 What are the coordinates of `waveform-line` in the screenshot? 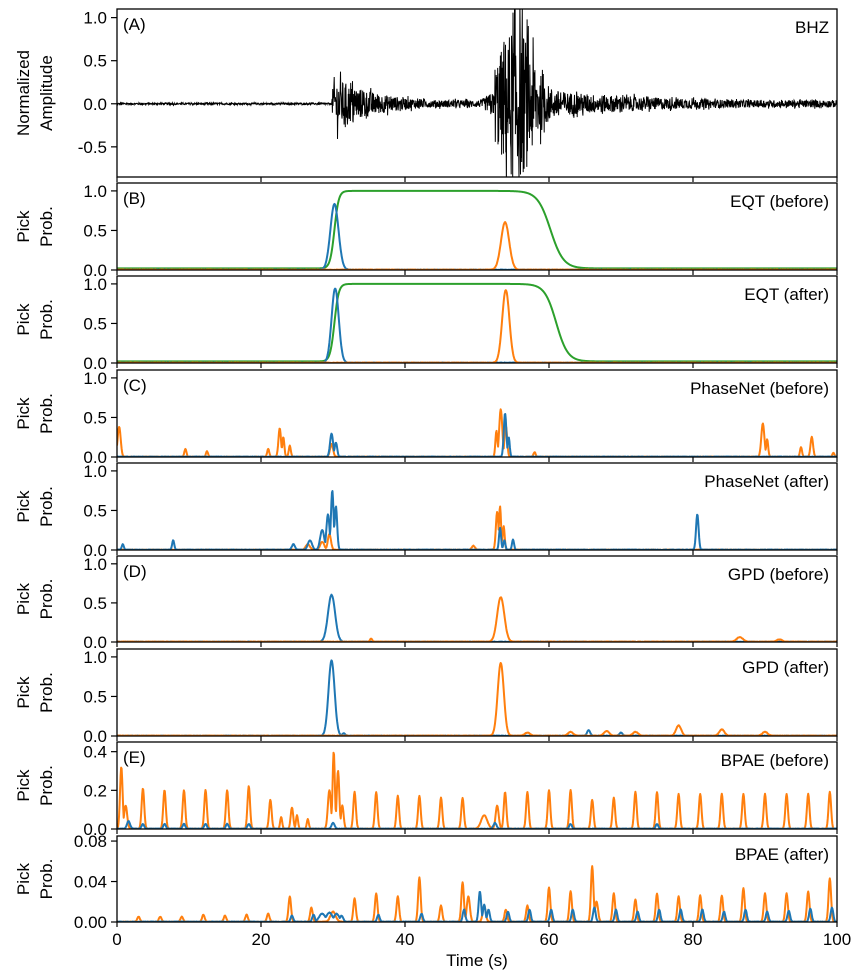 It's located at (477, 93).